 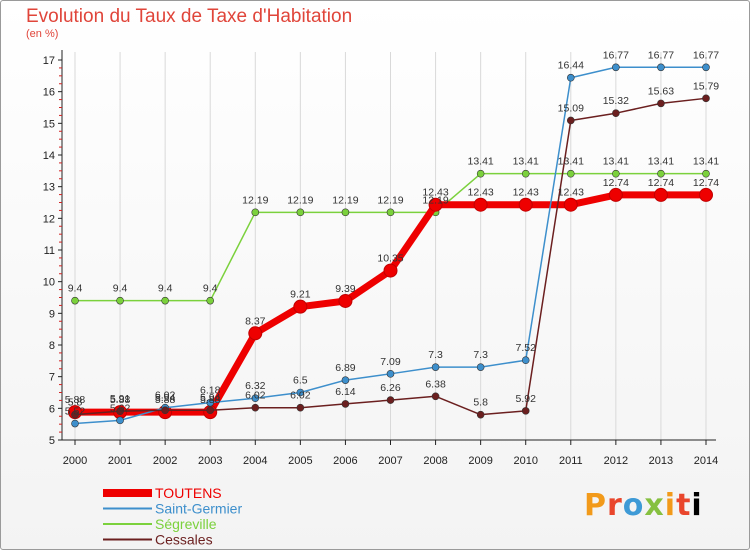 What do you see at coordinates (345, 461) in the screenshot?
I see `x-tick-label: 2006` at bounding box center [345, 461].